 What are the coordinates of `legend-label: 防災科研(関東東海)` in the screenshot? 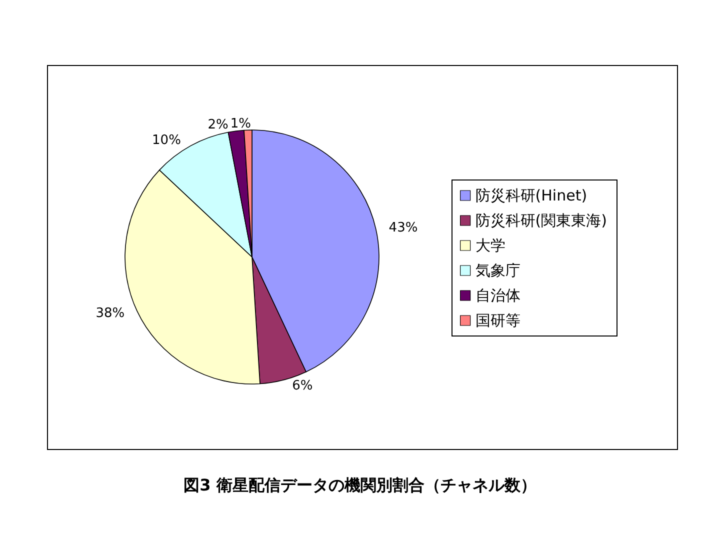 It's located at (541, 221).